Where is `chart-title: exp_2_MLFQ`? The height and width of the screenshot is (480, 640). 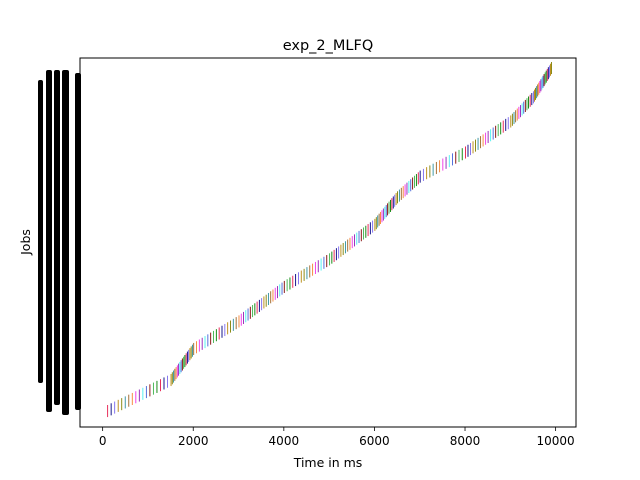
chart-title: exp_2_MLFQ is located at coordinates (328, 46).